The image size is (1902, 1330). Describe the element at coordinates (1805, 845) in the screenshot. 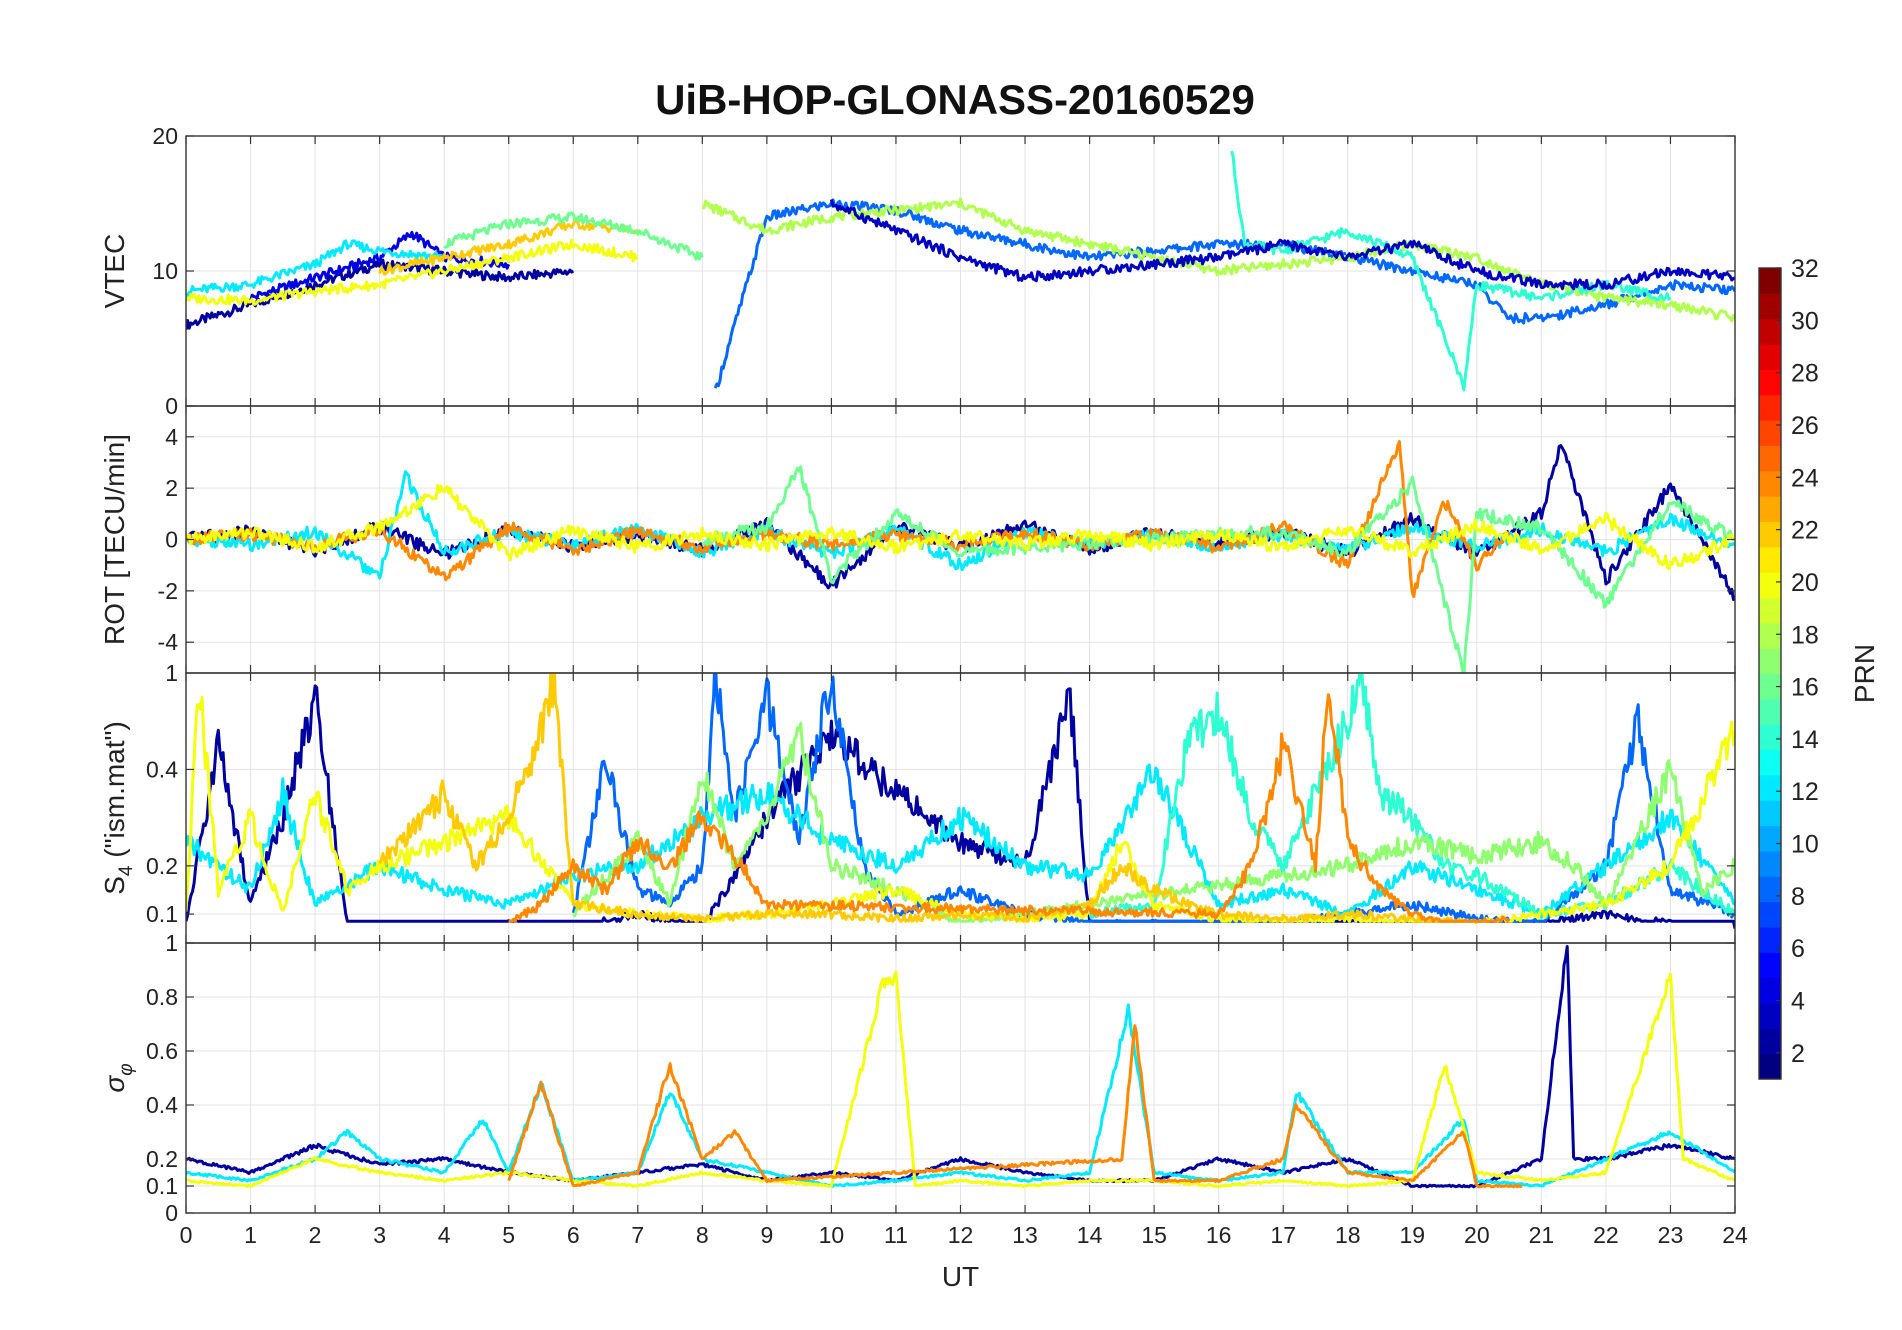

I see `colorbar-tick-label: 10` at that location.